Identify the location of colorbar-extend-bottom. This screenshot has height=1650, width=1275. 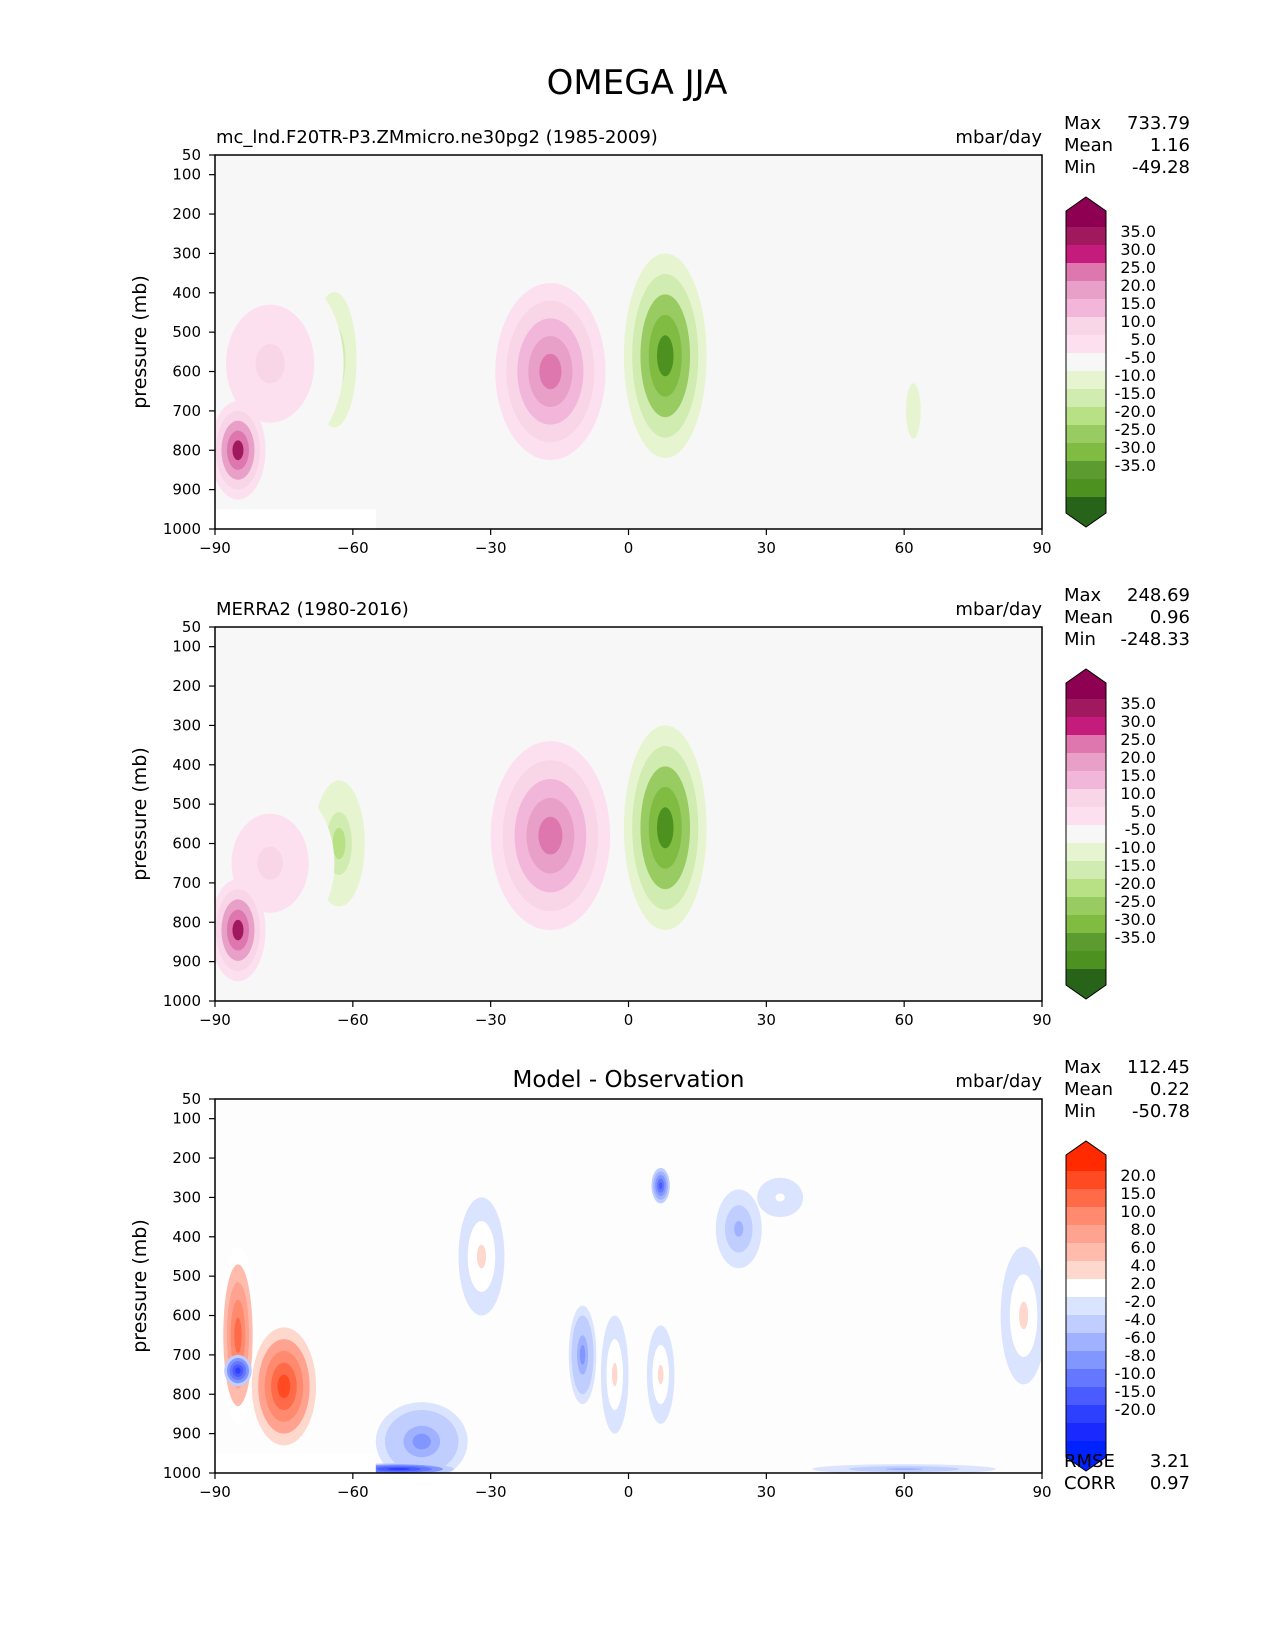
(1086, 512).